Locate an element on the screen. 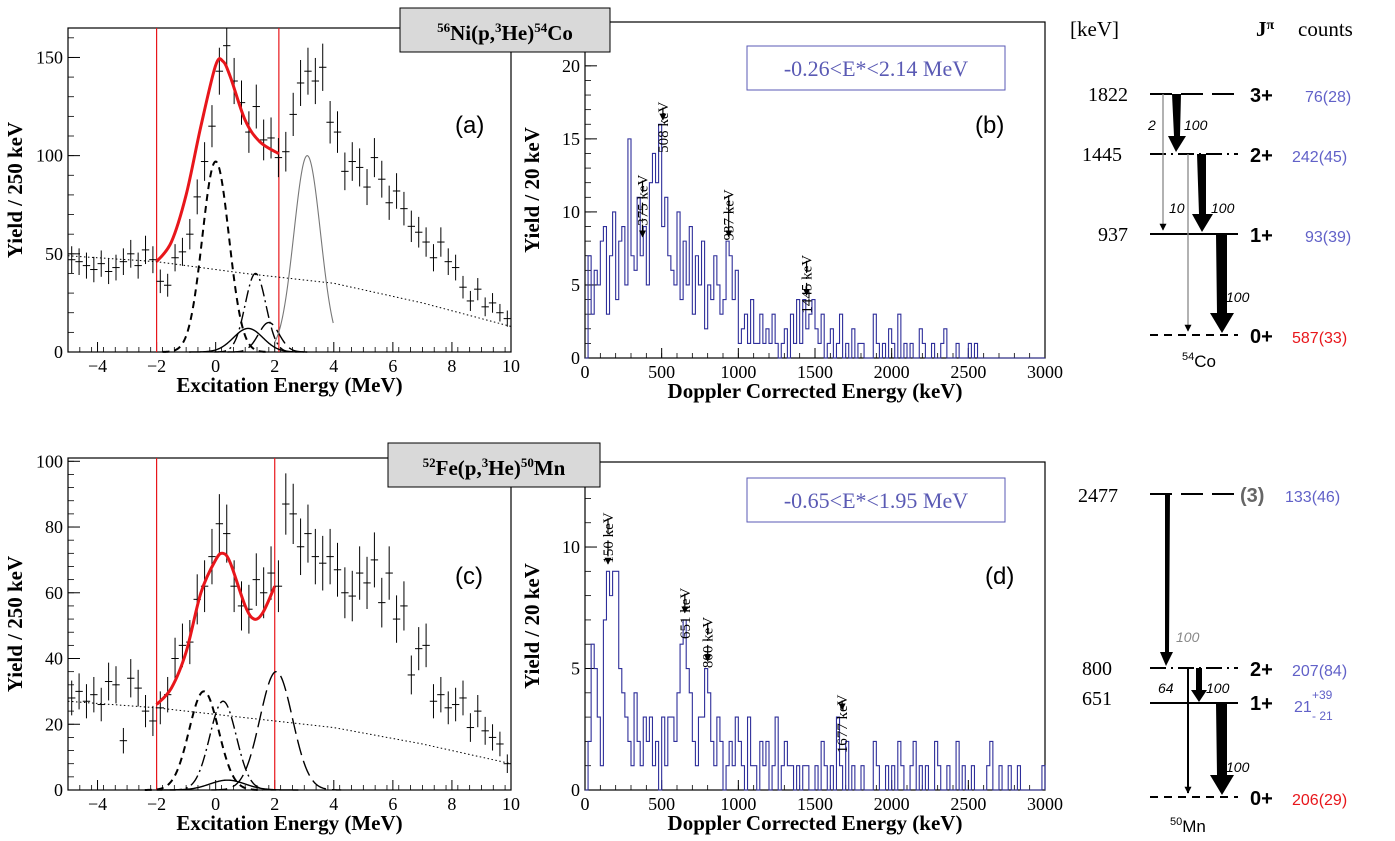  header-jpi: Jπ is located at coordinates (1265, 29).